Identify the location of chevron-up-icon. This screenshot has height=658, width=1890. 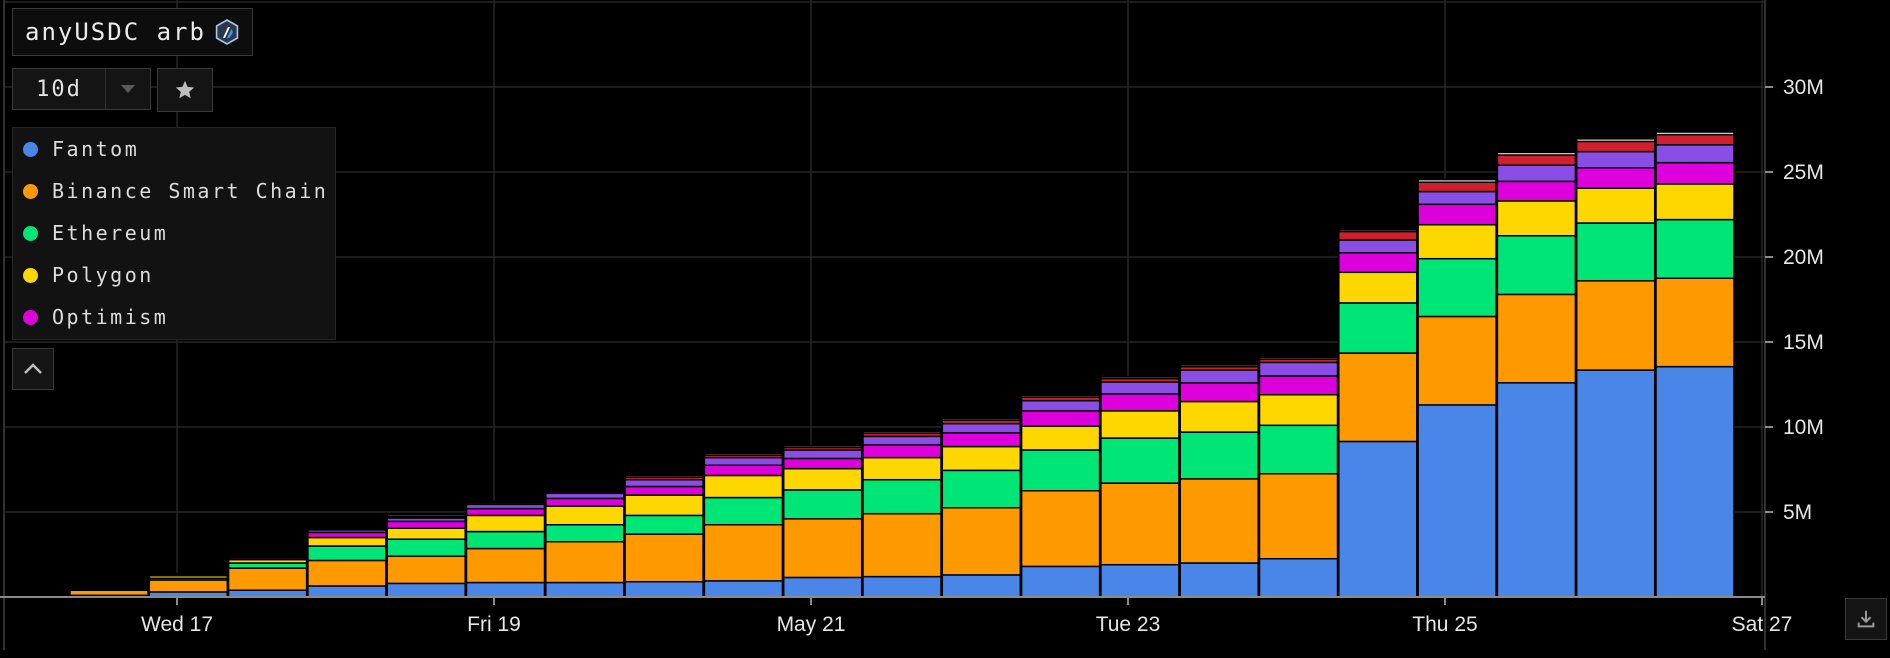
(33, 368).